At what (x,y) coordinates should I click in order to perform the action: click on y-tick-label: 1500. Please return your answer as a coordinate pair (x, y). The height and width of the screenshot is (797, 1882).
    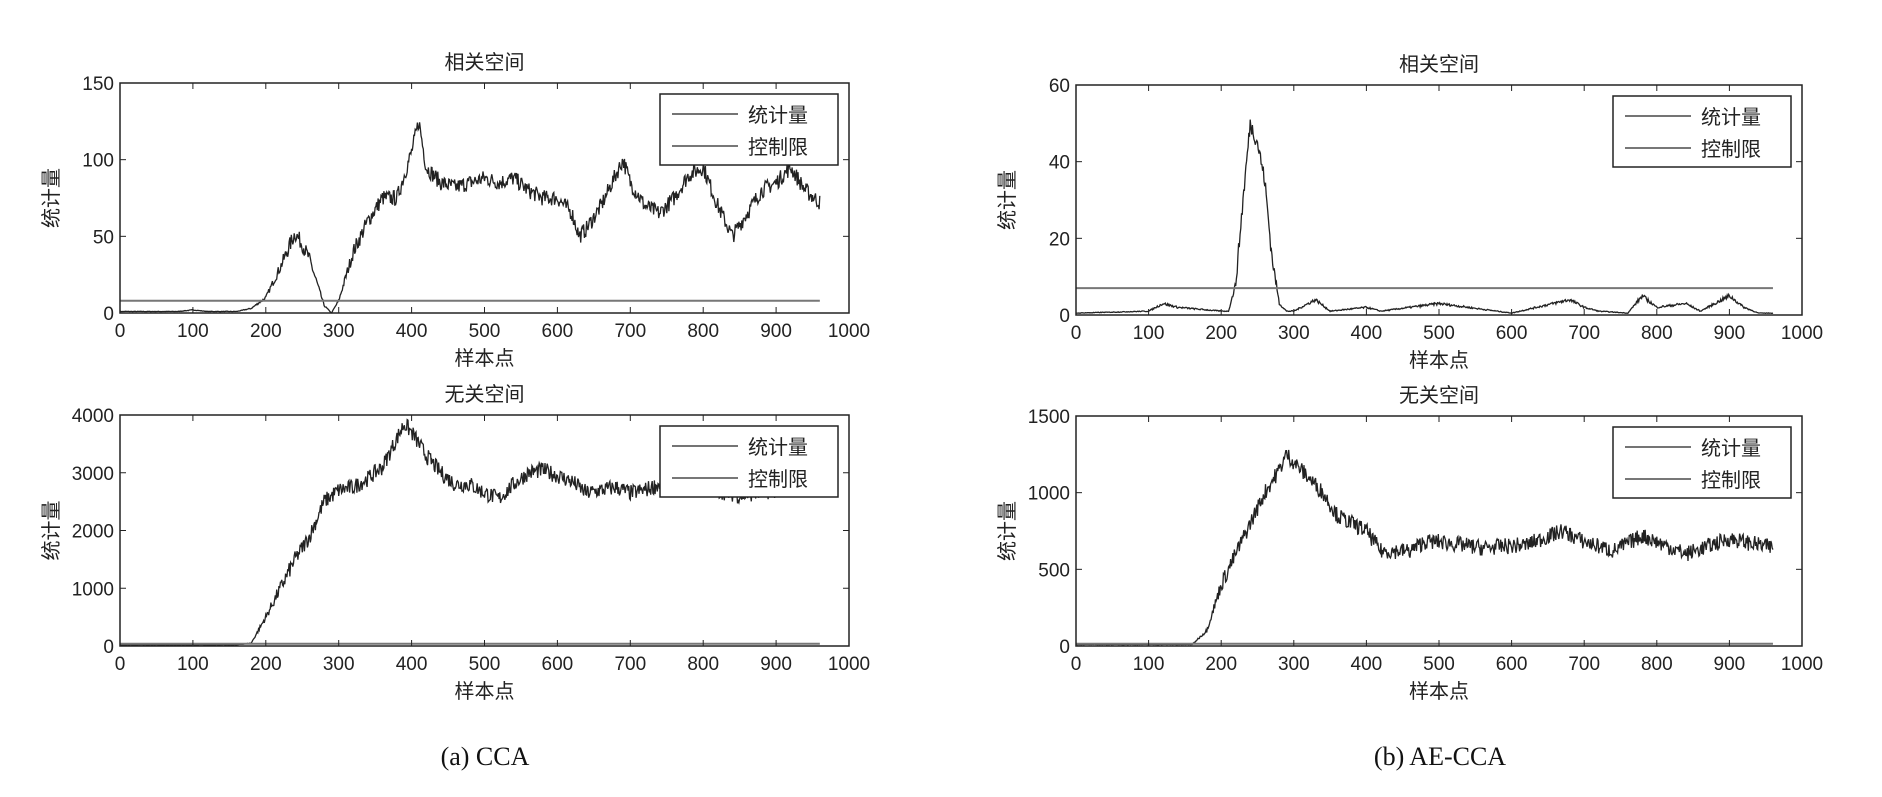
    Looking at the image, I should click on (1049, 417).